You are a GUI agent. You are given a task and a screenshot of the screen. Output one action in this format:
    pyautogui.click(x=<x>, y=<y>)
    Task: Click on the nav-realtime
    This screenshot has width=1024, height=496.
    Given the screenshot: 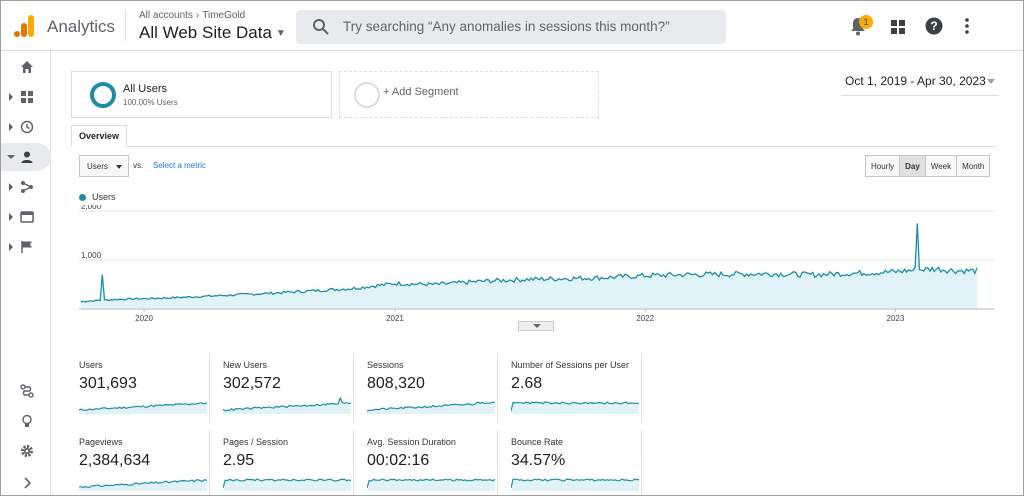 What is the action you would take?
    pyautogui.click(x=26, y=127)
    